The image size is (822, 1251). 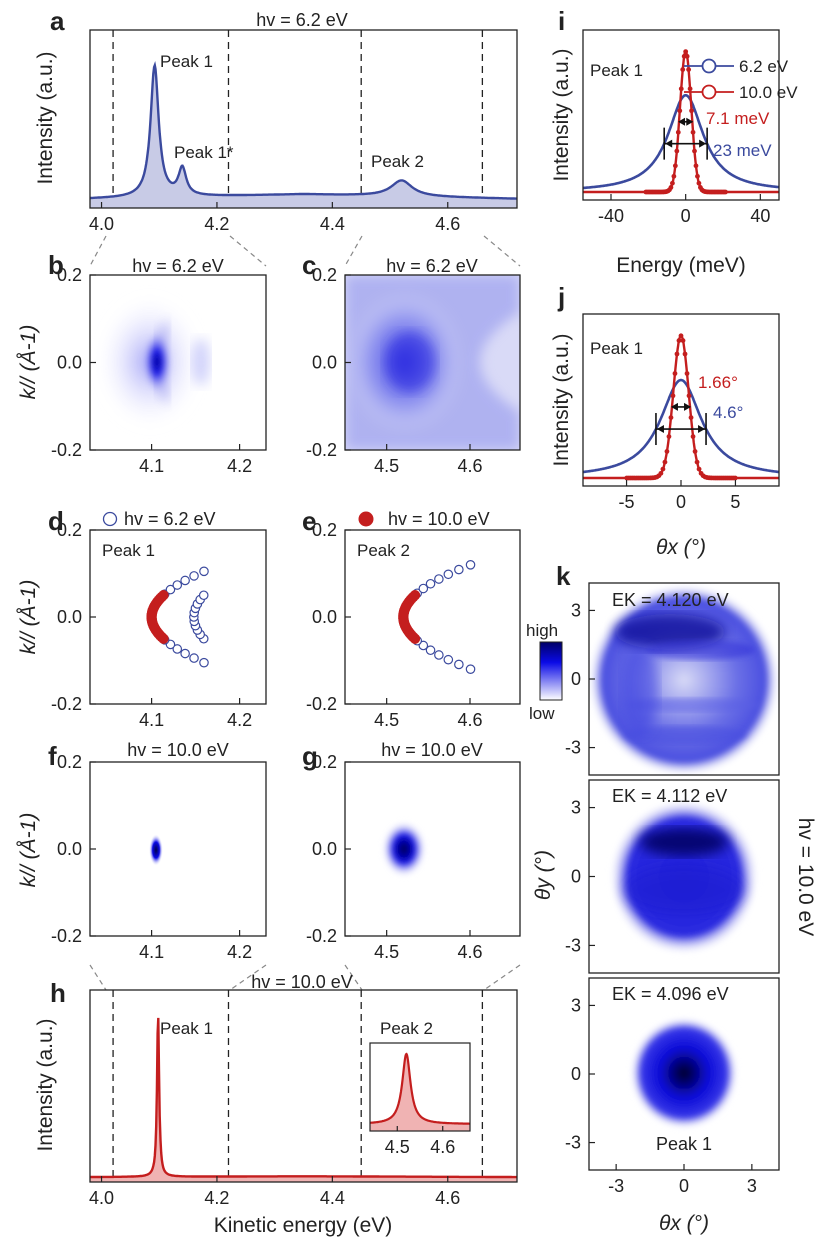 I want to click on panel-c-title: hv = 6.2 eV, so click(x=432, y=266).